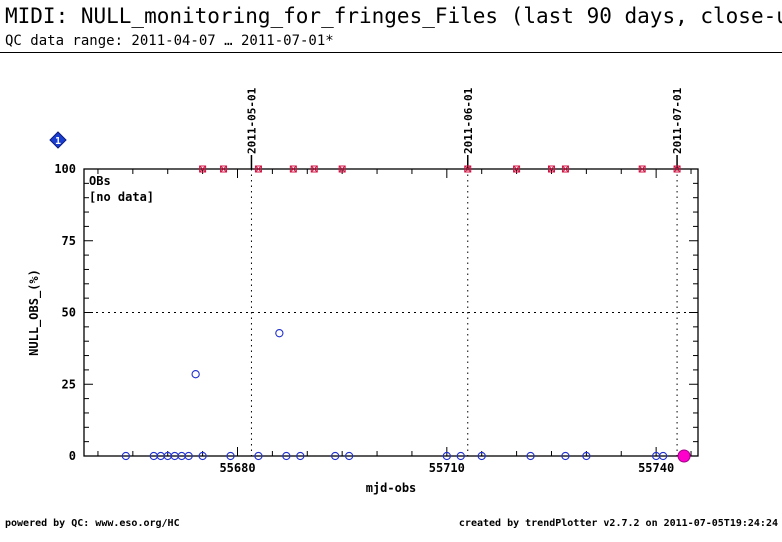  I want to click on footer-powered-by: powered by QC: www.eso.org/HC, so click(92, 523).